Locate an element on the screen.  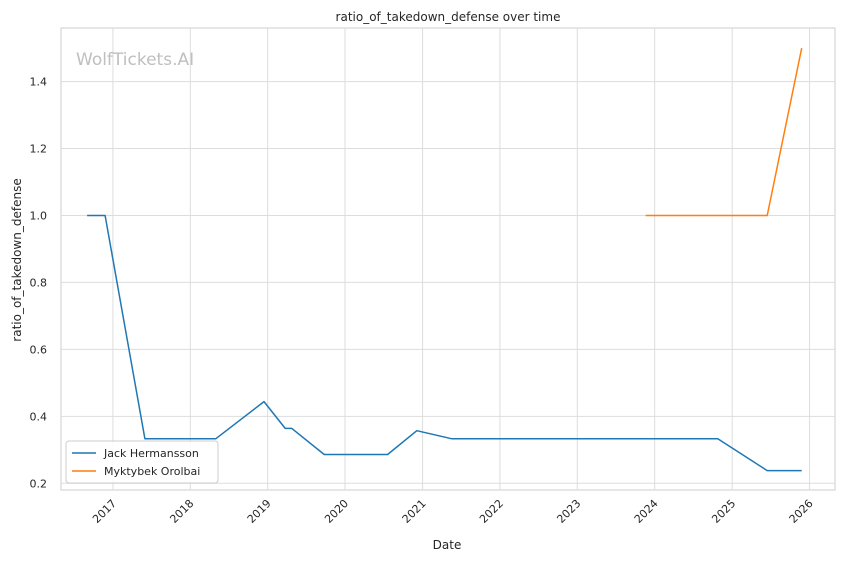
y-tick-label: 0.8 is located at coordinates (39, 282).